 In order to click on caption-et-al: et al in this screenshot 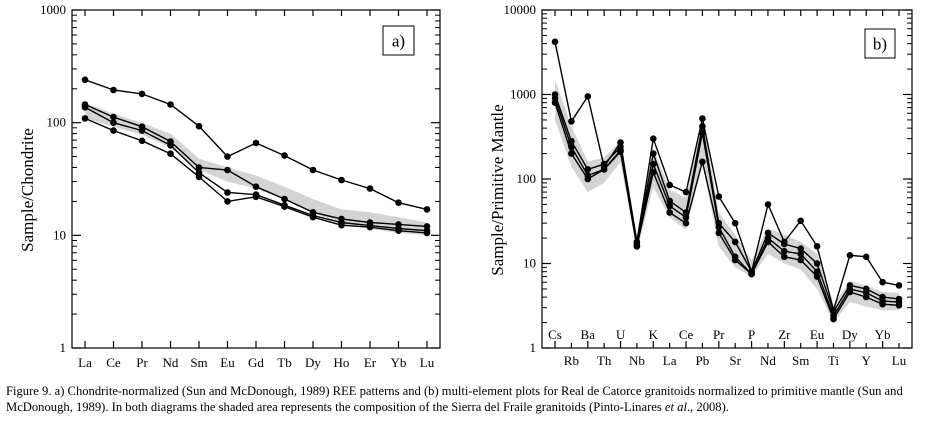, I will do `click(675, 406)`.